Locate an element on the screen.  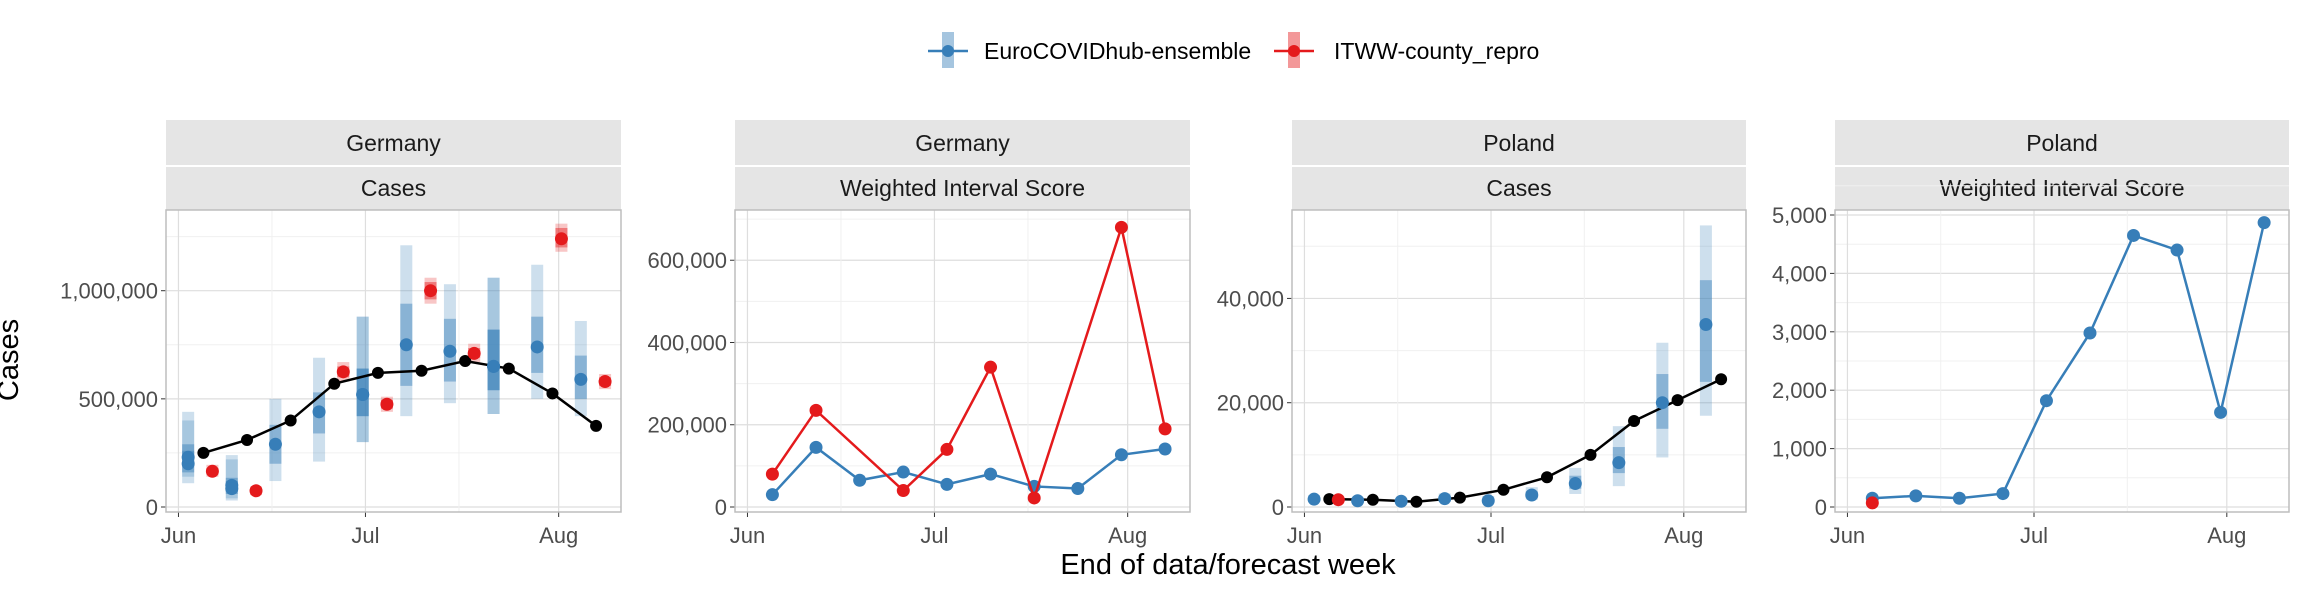
observed-line is located at coordinates (400, 407).